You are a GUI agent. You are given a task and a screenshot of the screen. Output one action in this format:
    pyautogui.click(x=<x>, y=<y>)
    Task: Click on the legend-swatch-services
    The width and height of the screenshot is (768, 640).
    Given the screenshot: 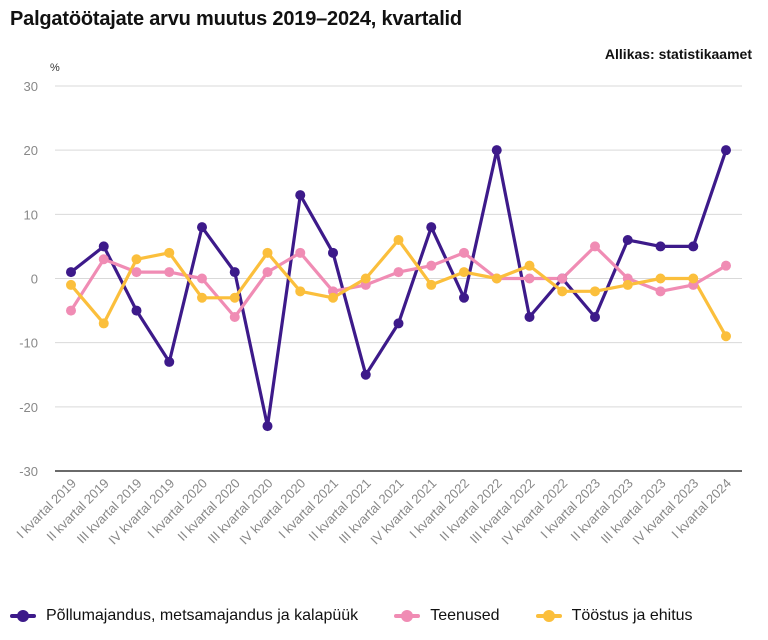 What is the action you would take?
    pyautogui.click(x=407, y=616)
    